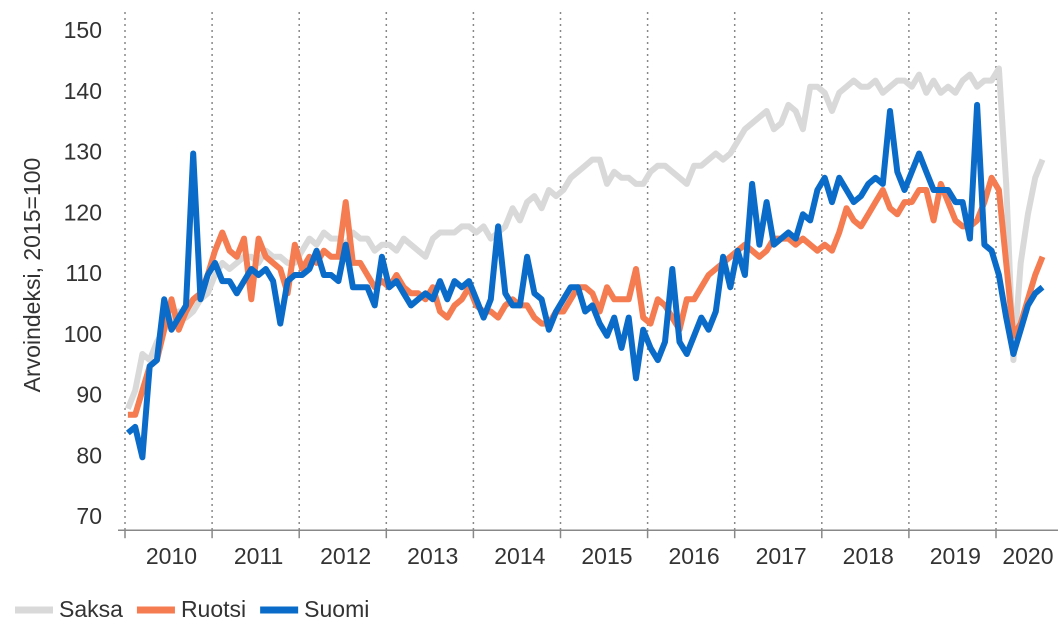 This screenshot has height=624, width=1063. Describe the element at coordinates (213, 609) in the screenshot. I see `legend-label: Ruotsi` at that location.